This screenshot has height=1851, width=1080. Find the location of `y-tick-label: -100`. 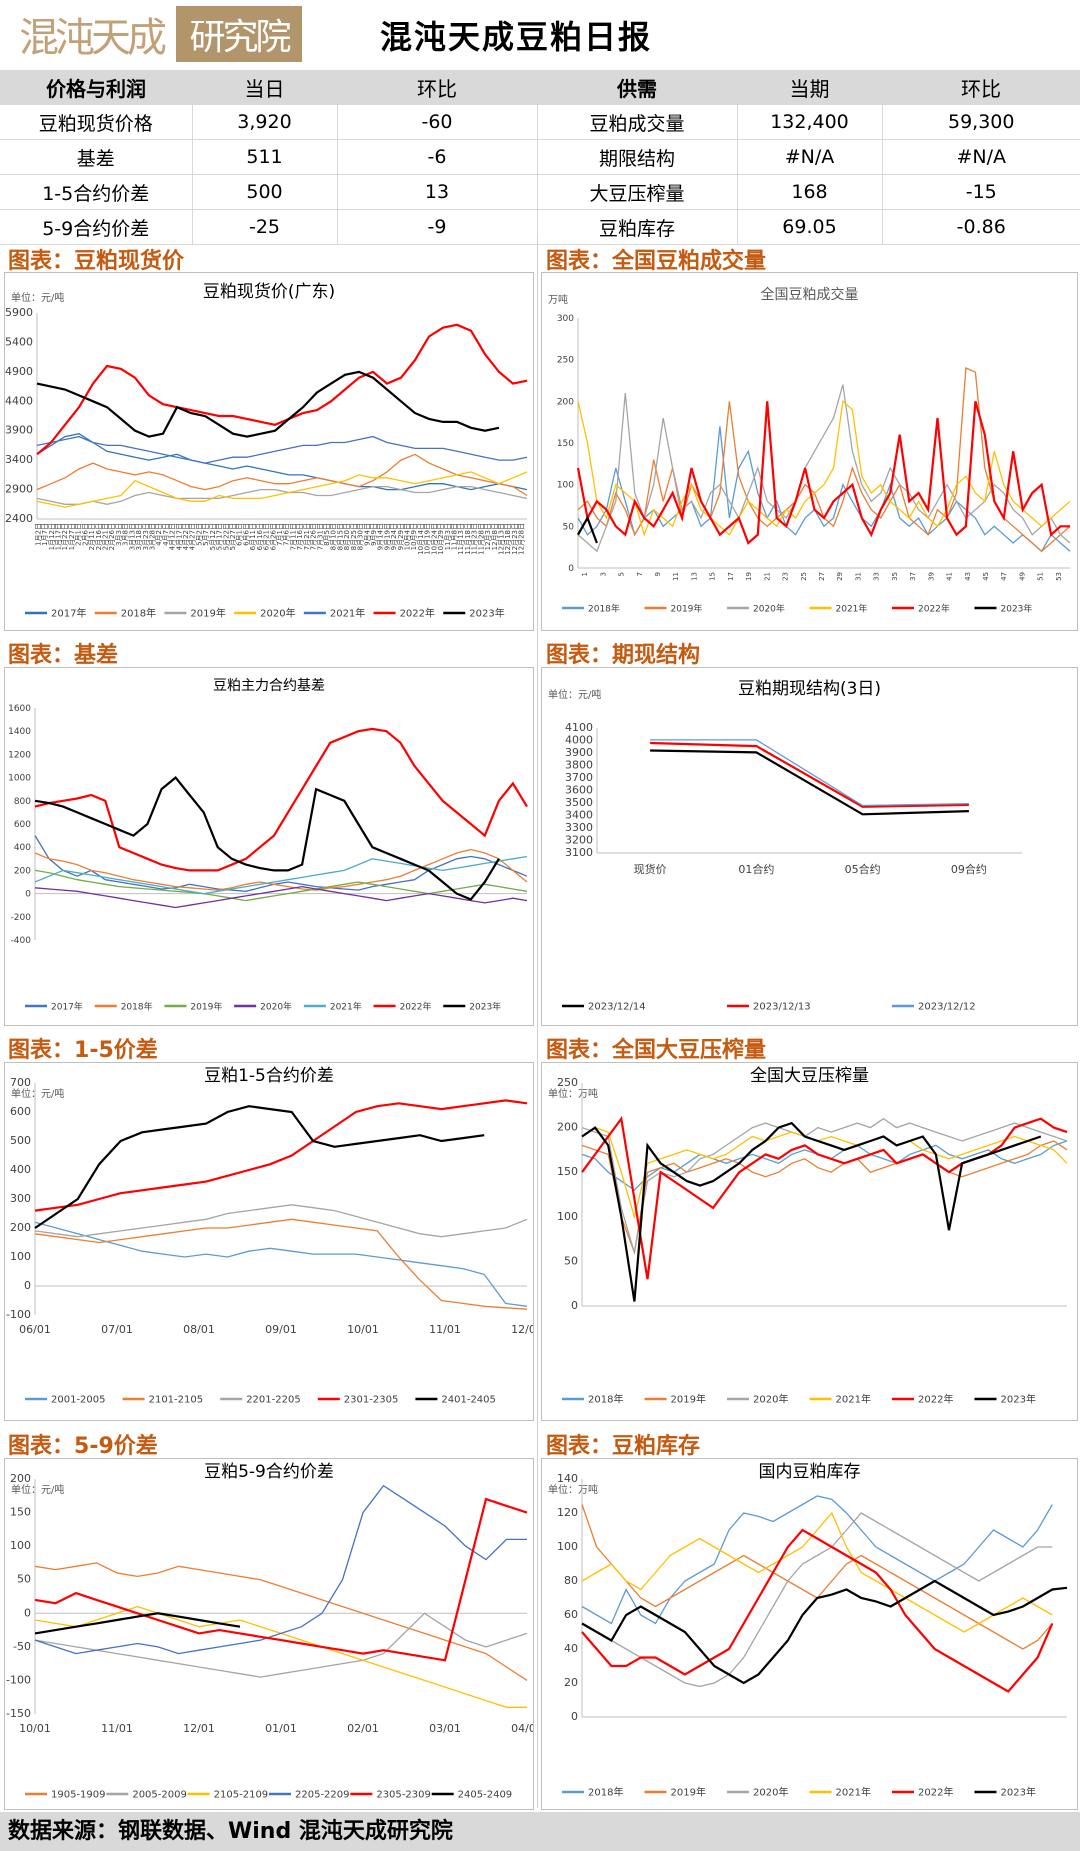

y-tick-label: -100 is located at coordinates (18, 1679).